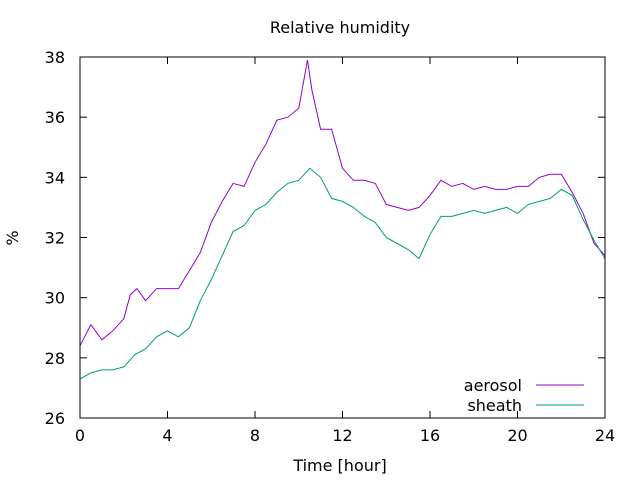 The image size is (640, 480). Describe the element at coordinates (493, 385) in the screenshot. I see `legend-label-aerosol: aerosol` at that location.